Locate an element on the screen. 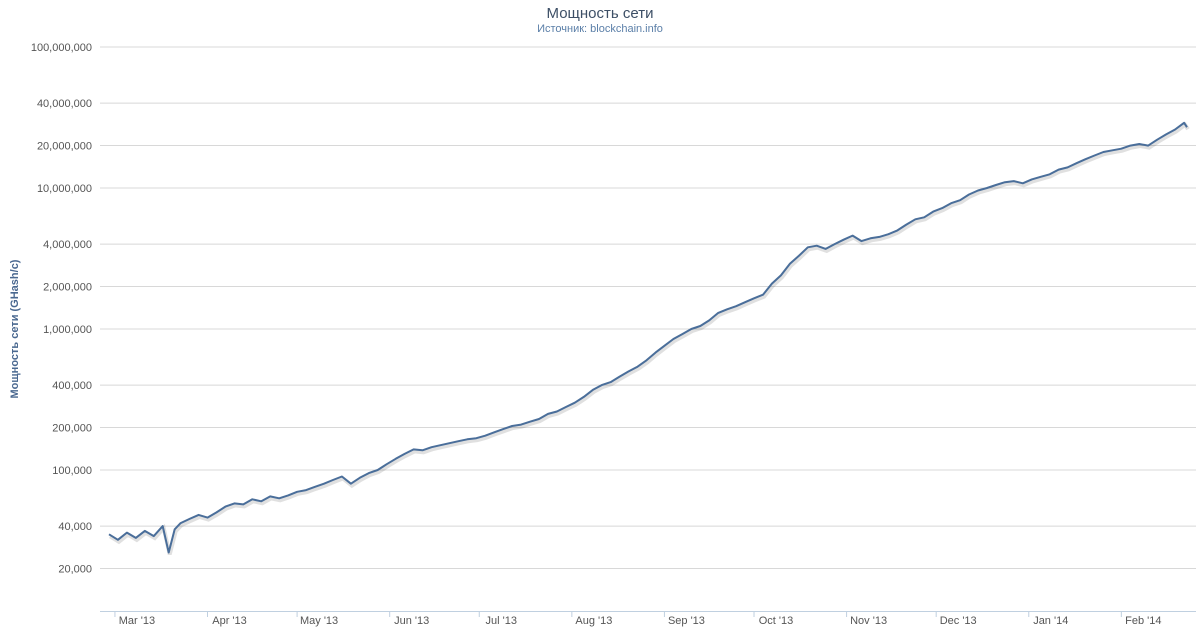 The image size is (1200, 637). y-tick-label: 1,000,000 is located at coordinates (67, 330).